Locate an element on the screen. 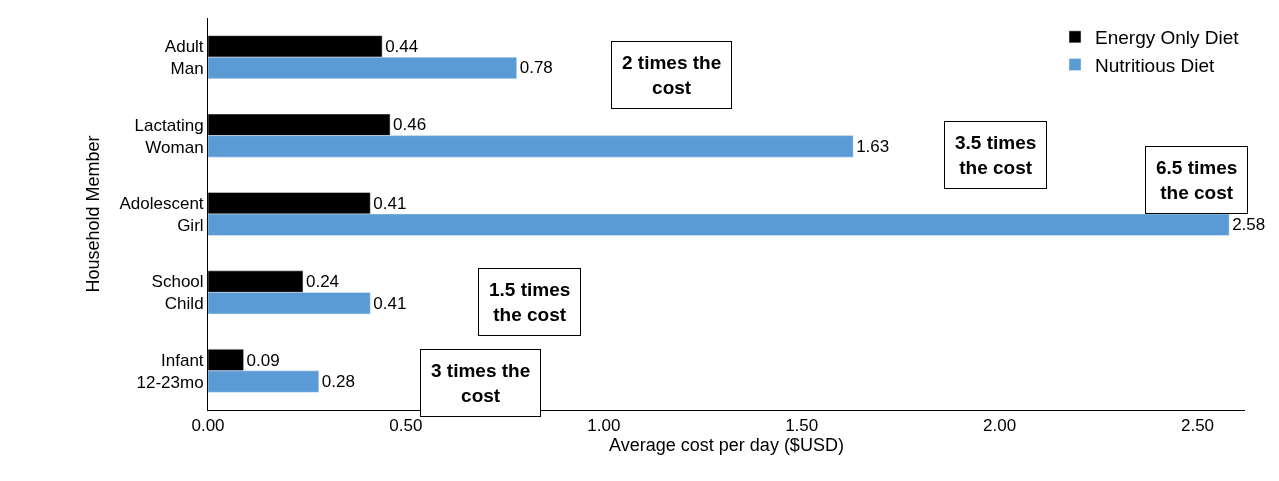 This screenshot has width=1279, height=481. data-label: 0.46 is located at coordinates (410, 125).